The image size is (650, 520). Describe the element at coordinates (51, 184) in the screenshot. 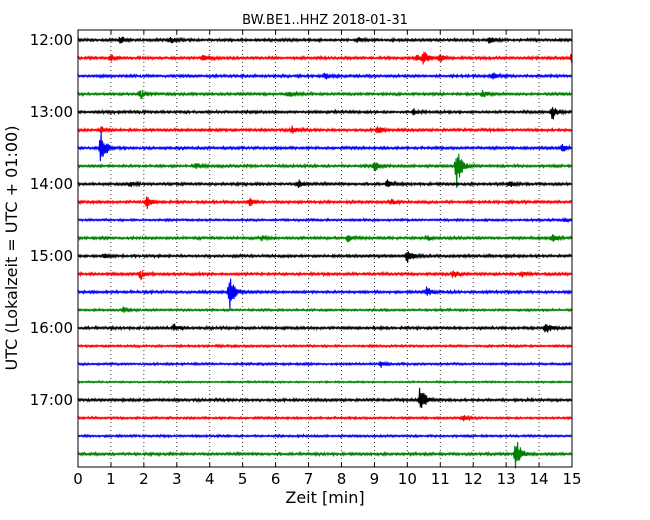

I see `y-tick-label: 14:00` at that location.